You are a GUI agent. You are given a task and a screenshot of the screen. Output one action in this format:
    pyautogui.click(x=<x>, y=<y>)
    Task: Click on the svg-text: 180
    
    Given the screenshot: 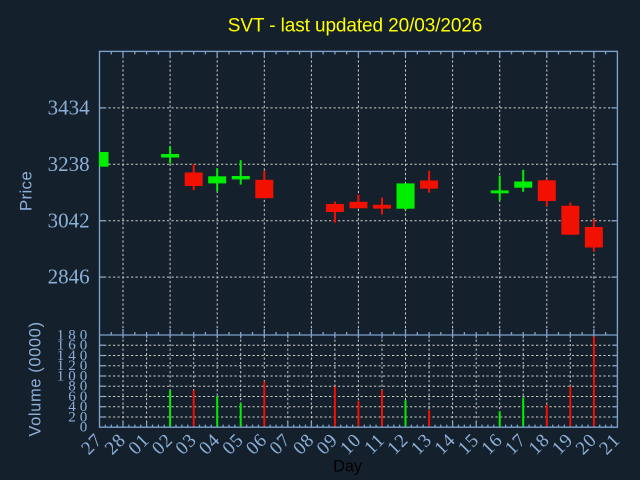 What is the action you would take?
    pyautogui.click(x=74, y=335)
    